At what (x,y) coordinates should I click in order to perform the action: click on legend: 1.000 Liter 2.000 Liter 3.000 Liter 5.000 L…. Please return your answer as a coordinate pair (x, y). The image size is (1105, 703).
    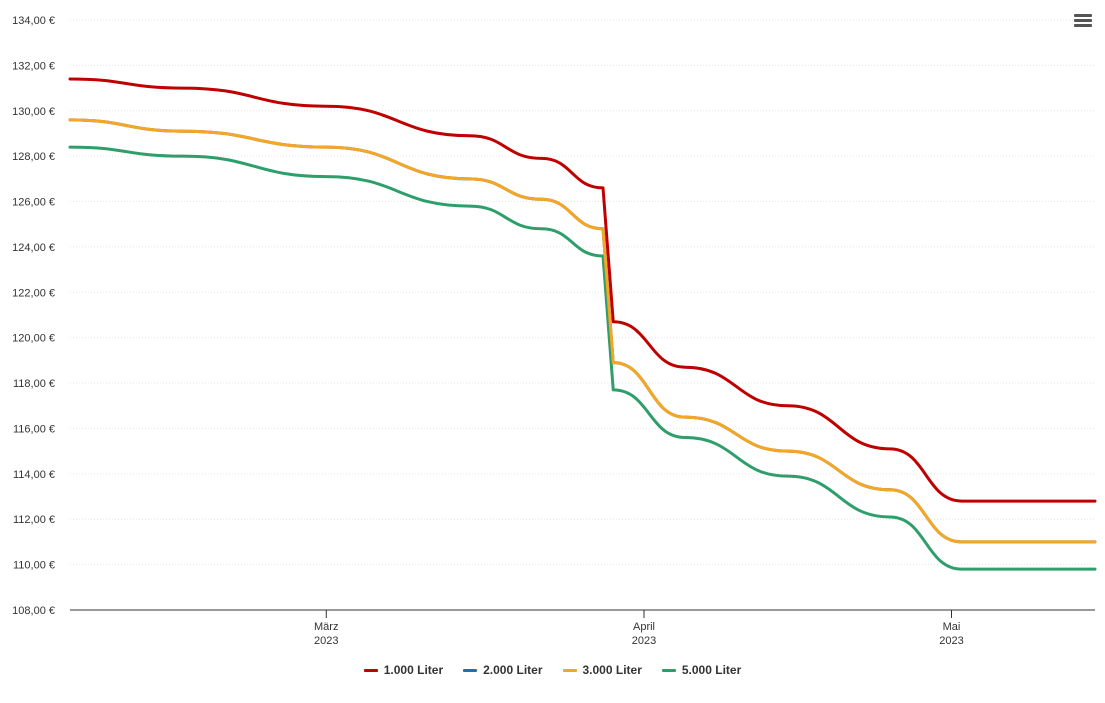
    Looking at the image, I should click on (552, 670).